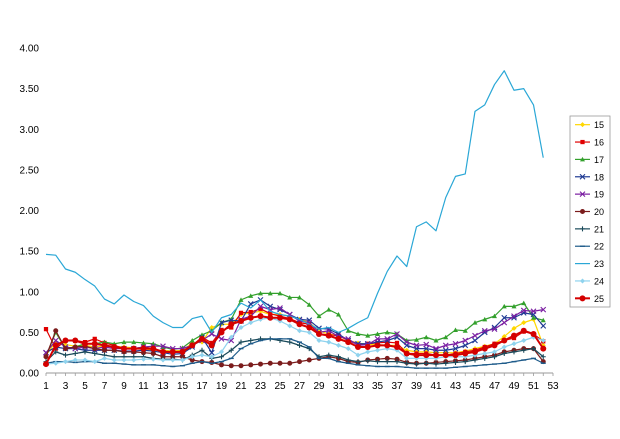 This screenshot has width=620, height=439. Describe the element at coordinates (514, 386) in the screenshot. I see `x-tick-label: 49` at that location.